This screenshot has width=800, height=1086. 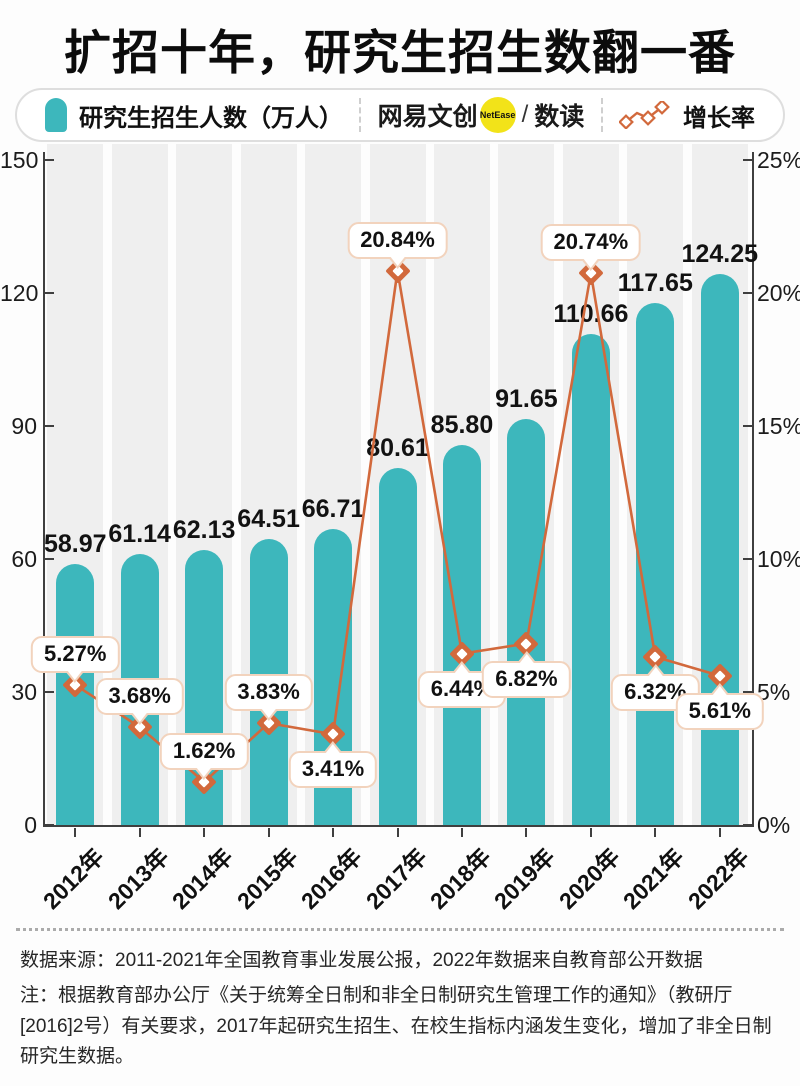 What do you see at coordinates (24, 692) in the screenshot?
I see `y-axis-label-left: 30` at bounding box center [24, 692].